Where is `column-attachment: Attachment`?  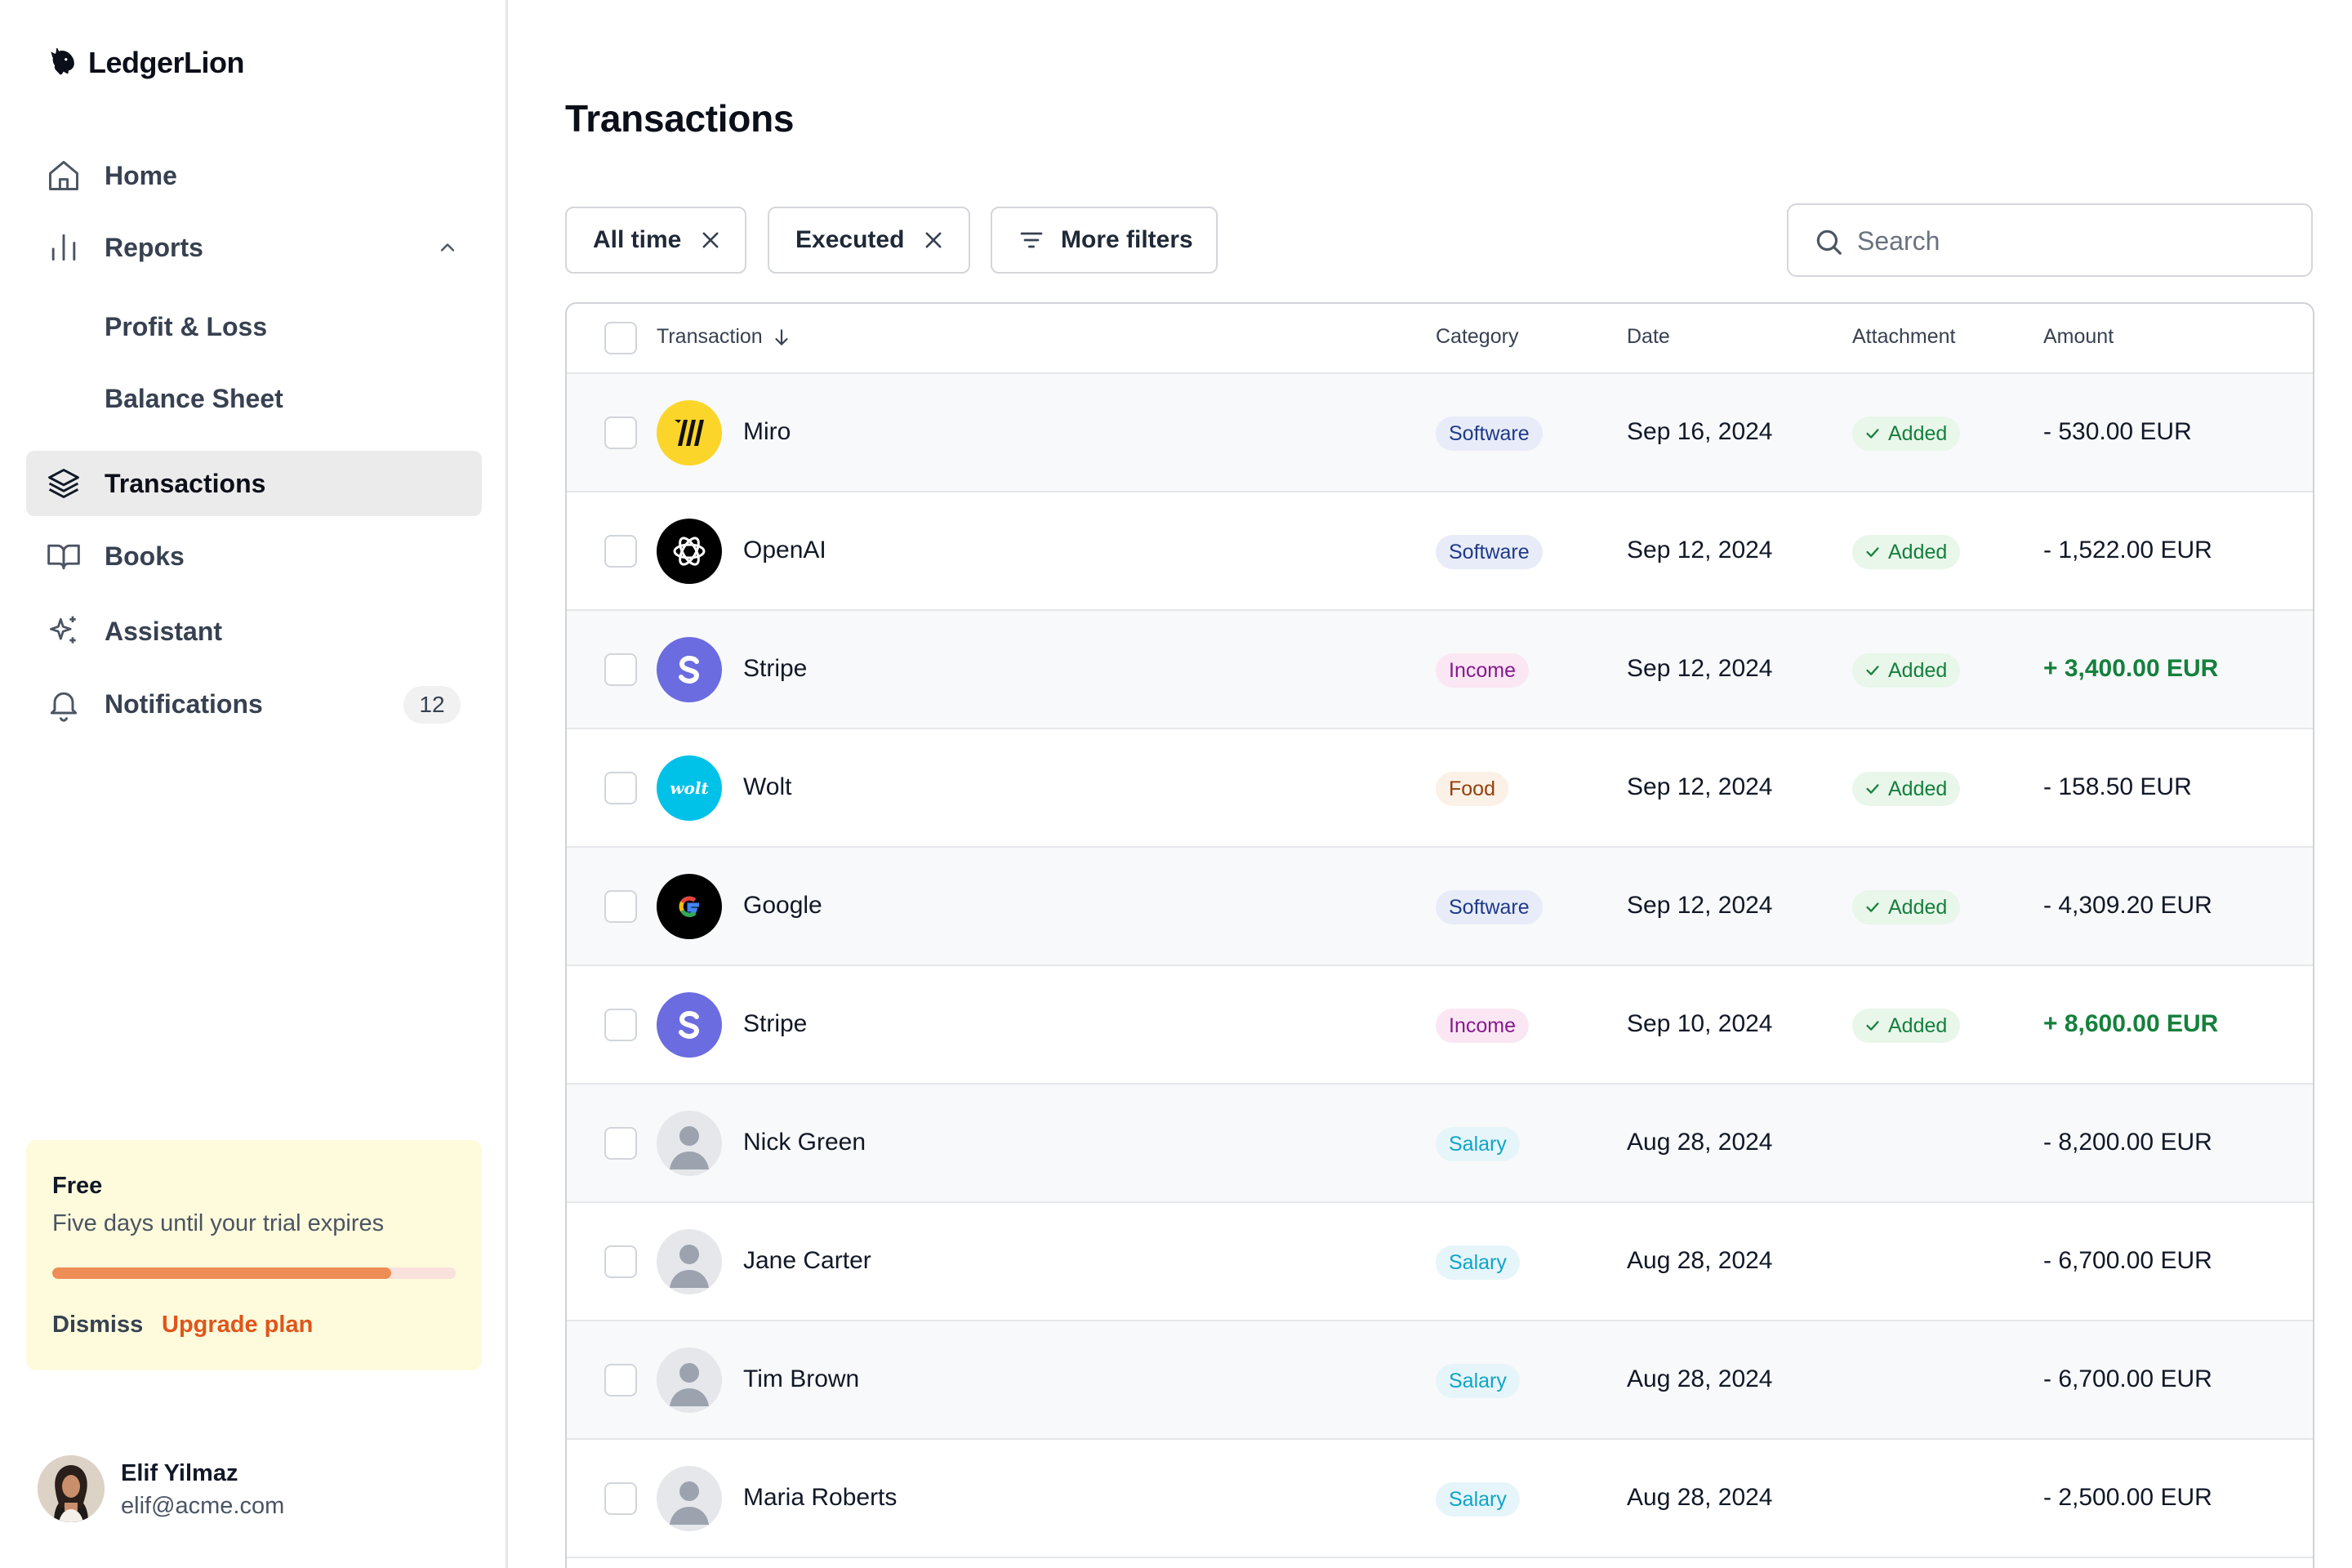
column-attachment: Attachment is located at coordinates (1904, 336).